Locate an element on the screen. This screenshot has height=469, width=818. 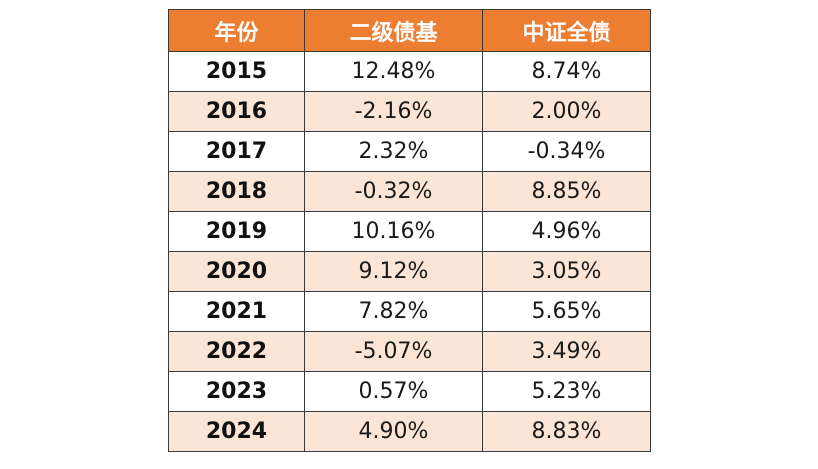
secondary-bond-fund-cell: -2.16% is located at coordinates (393, 111).